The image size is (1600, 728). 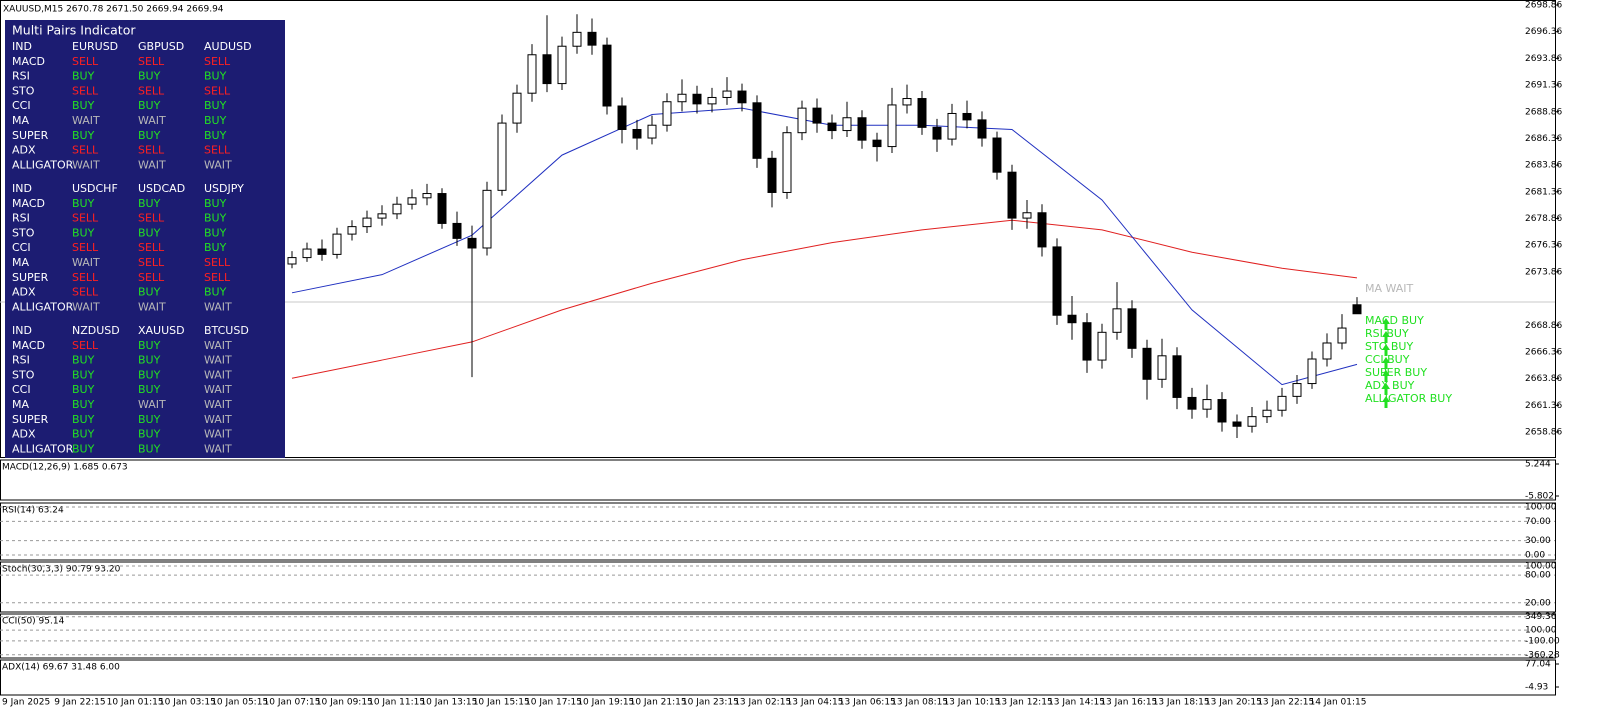 I want to click on y-tick-label: -4.93, so click(x=1536, y=688).